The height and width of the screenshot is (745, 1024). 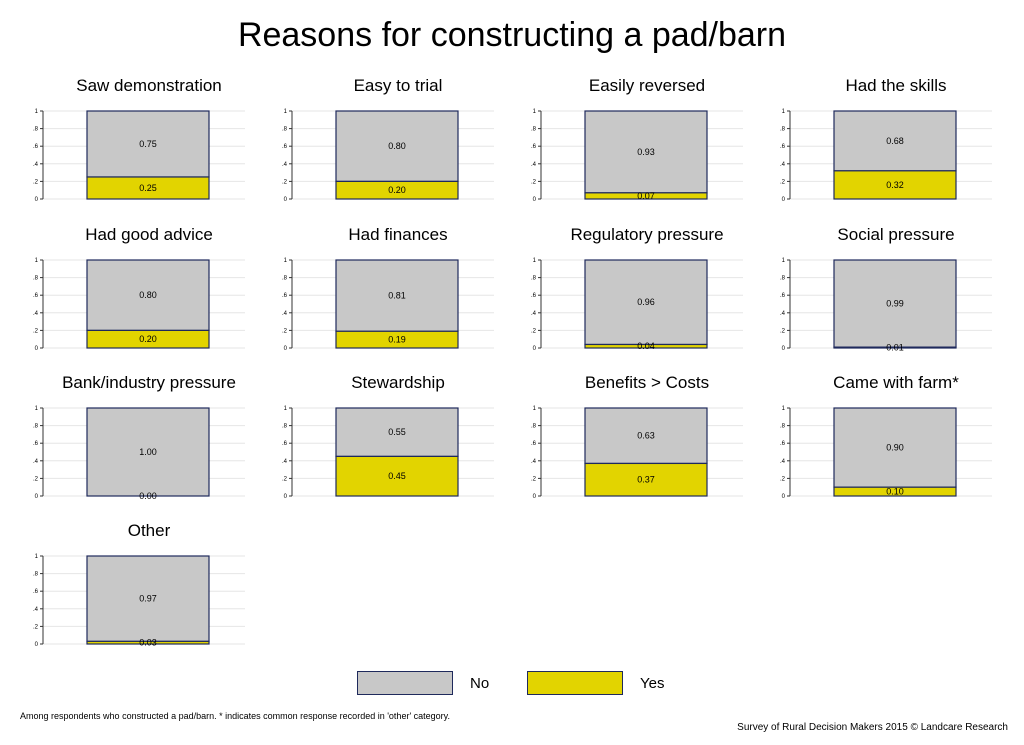 I want to click on legend-label-yes: Yes, so click(x=652, y=683).